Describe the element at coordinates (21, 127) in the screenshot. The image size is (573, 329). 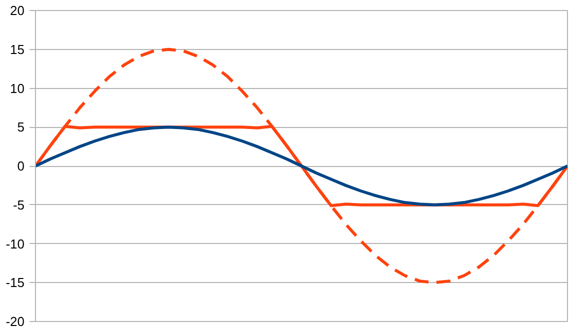
I see `y-tick-label: 5` at that location.